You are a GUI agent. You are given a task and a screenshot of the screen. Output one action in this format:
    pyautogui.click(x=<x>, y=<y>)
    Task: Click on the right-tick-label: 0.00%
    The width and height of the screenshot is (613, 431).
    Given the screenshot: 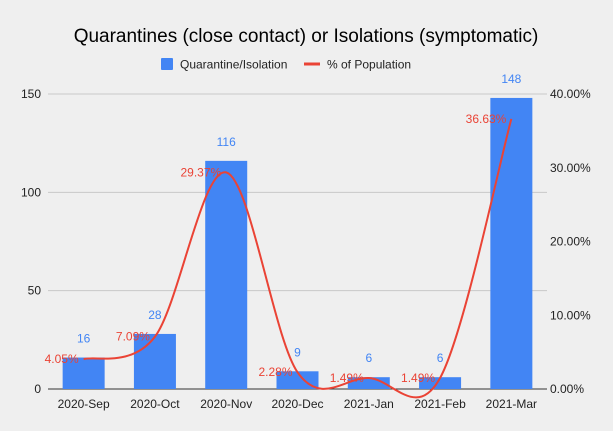 What is the action you would take?
    pyautogui.click(x=567, y=389)
    